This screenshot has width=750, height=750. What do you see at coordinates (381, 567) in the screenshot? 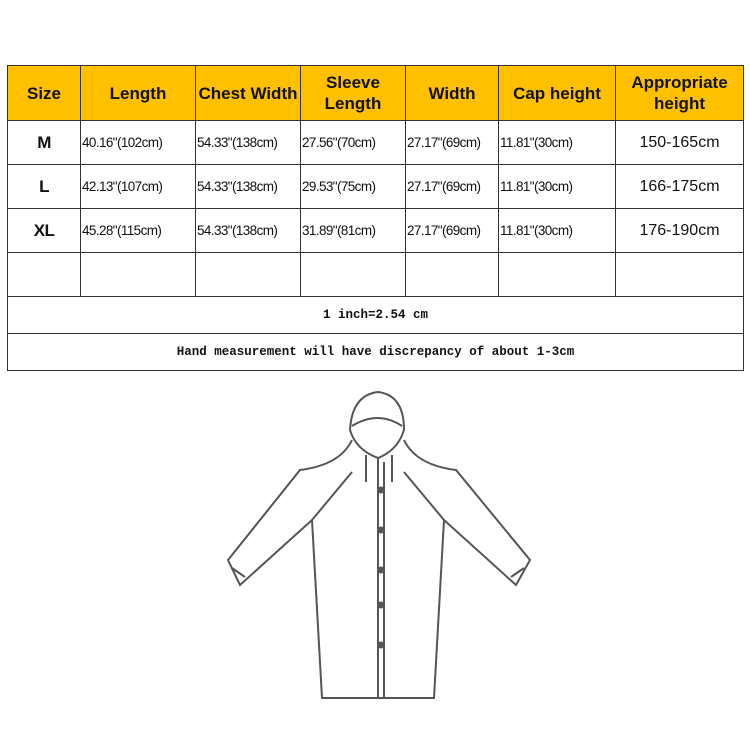
I see `buttons` at bounding box center [381, 567].